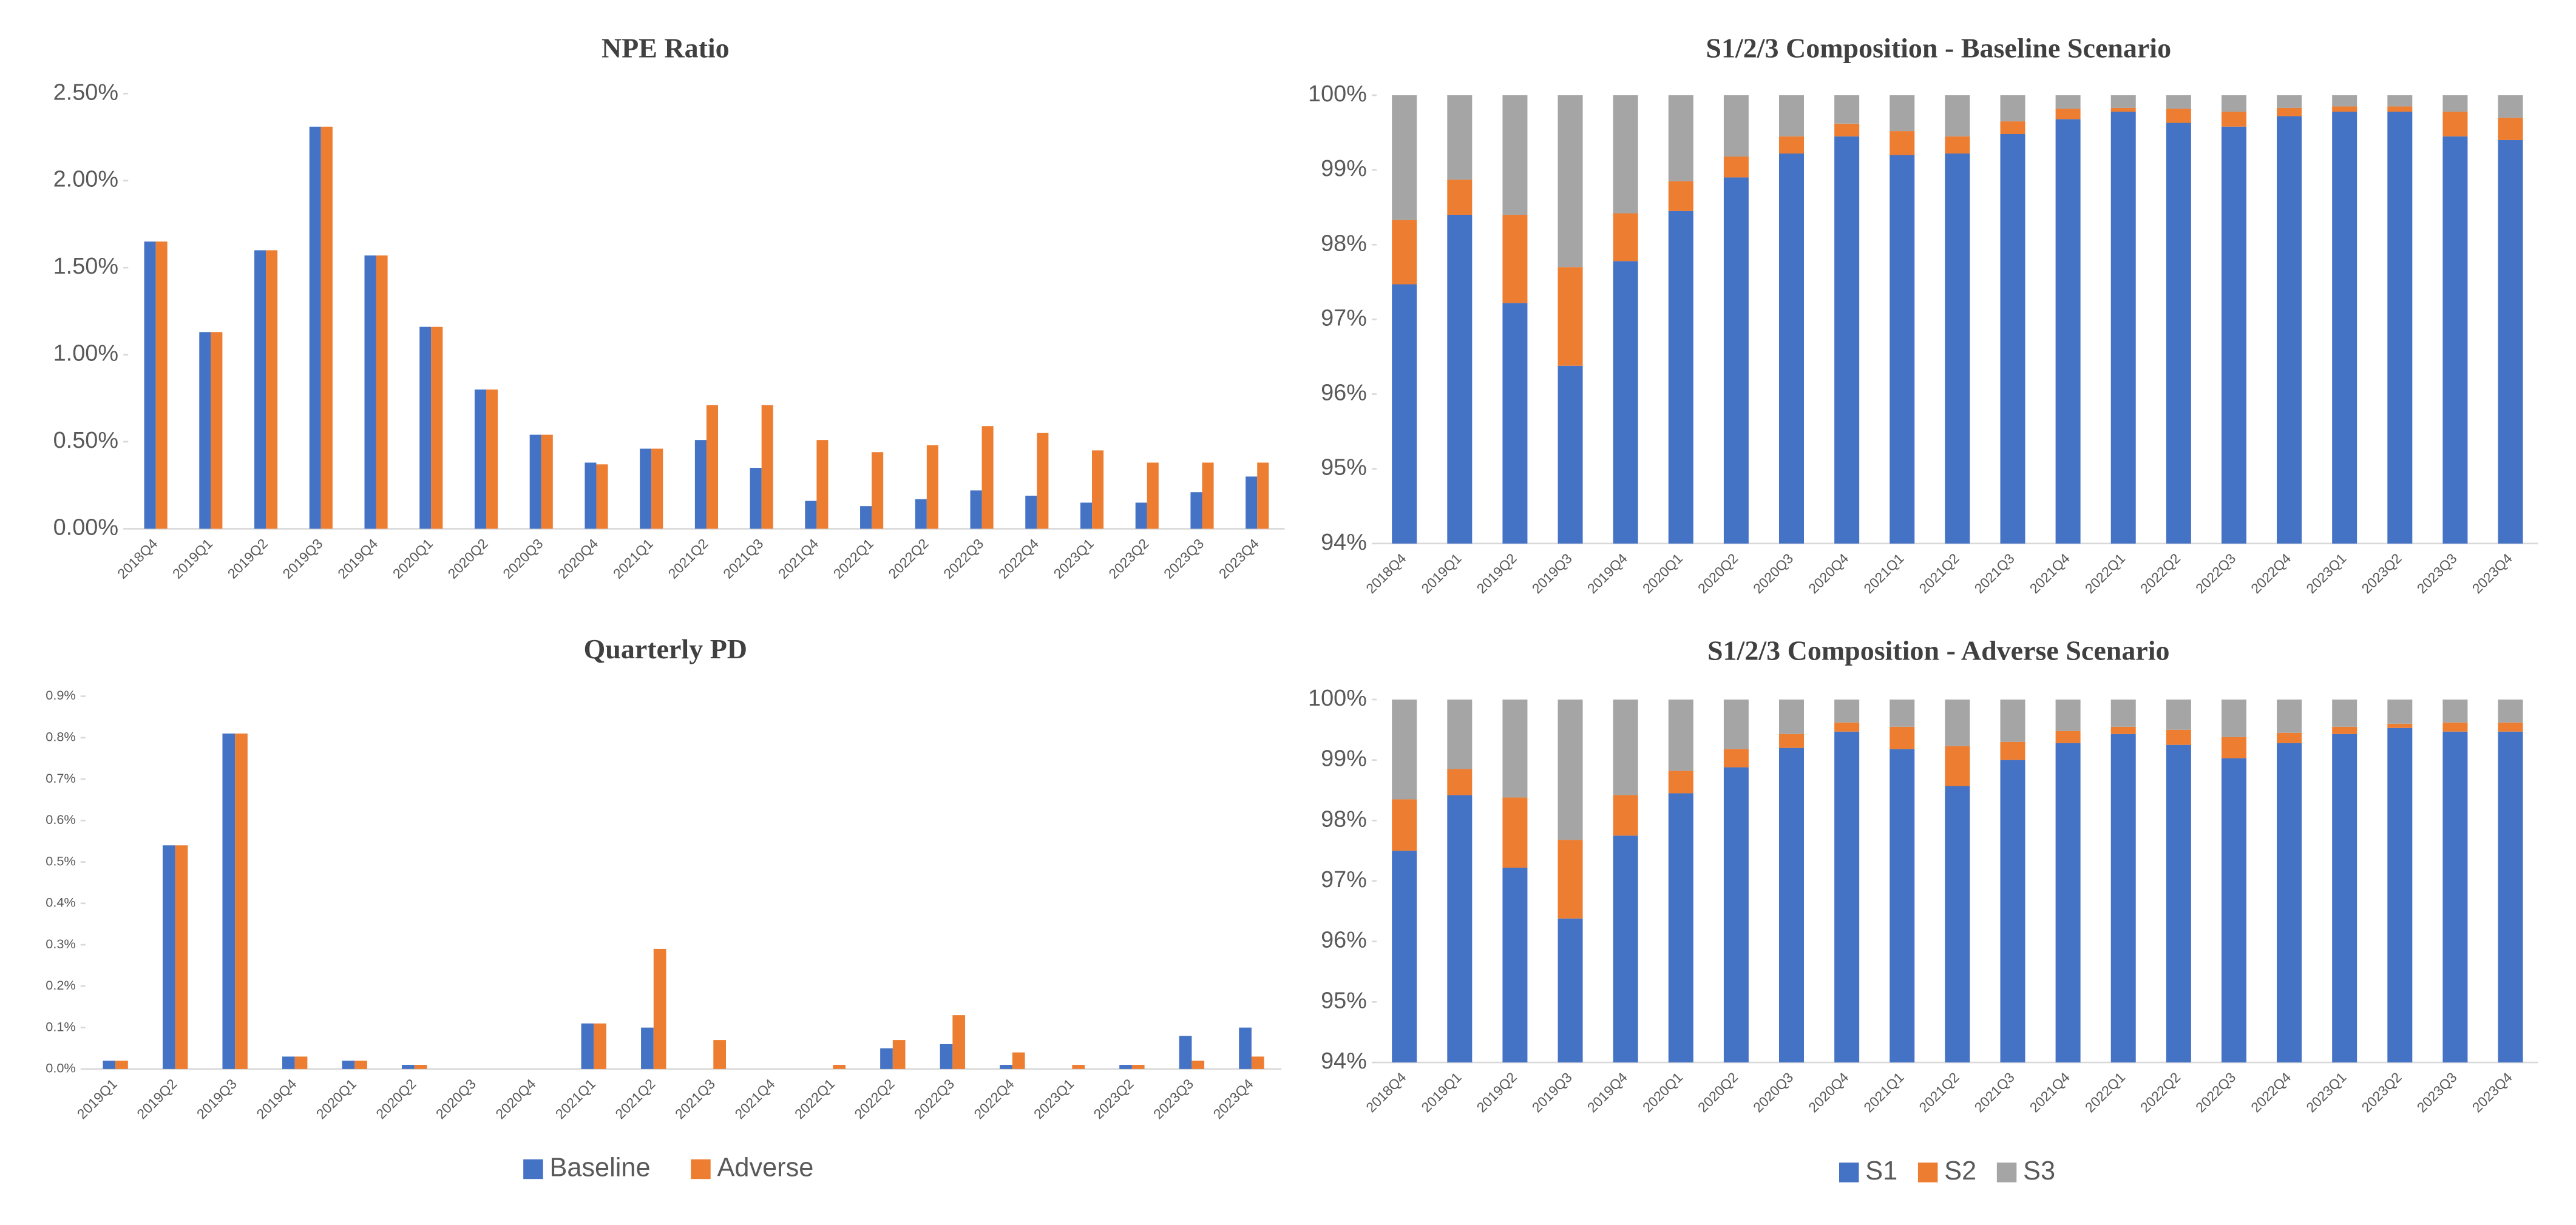 Image resolution: width=2576 pixels, height=1225 pixels. Describe the element at coordinates (1344, 1000) in the screenshot. I see `y-tick-label: 95%` at that location.